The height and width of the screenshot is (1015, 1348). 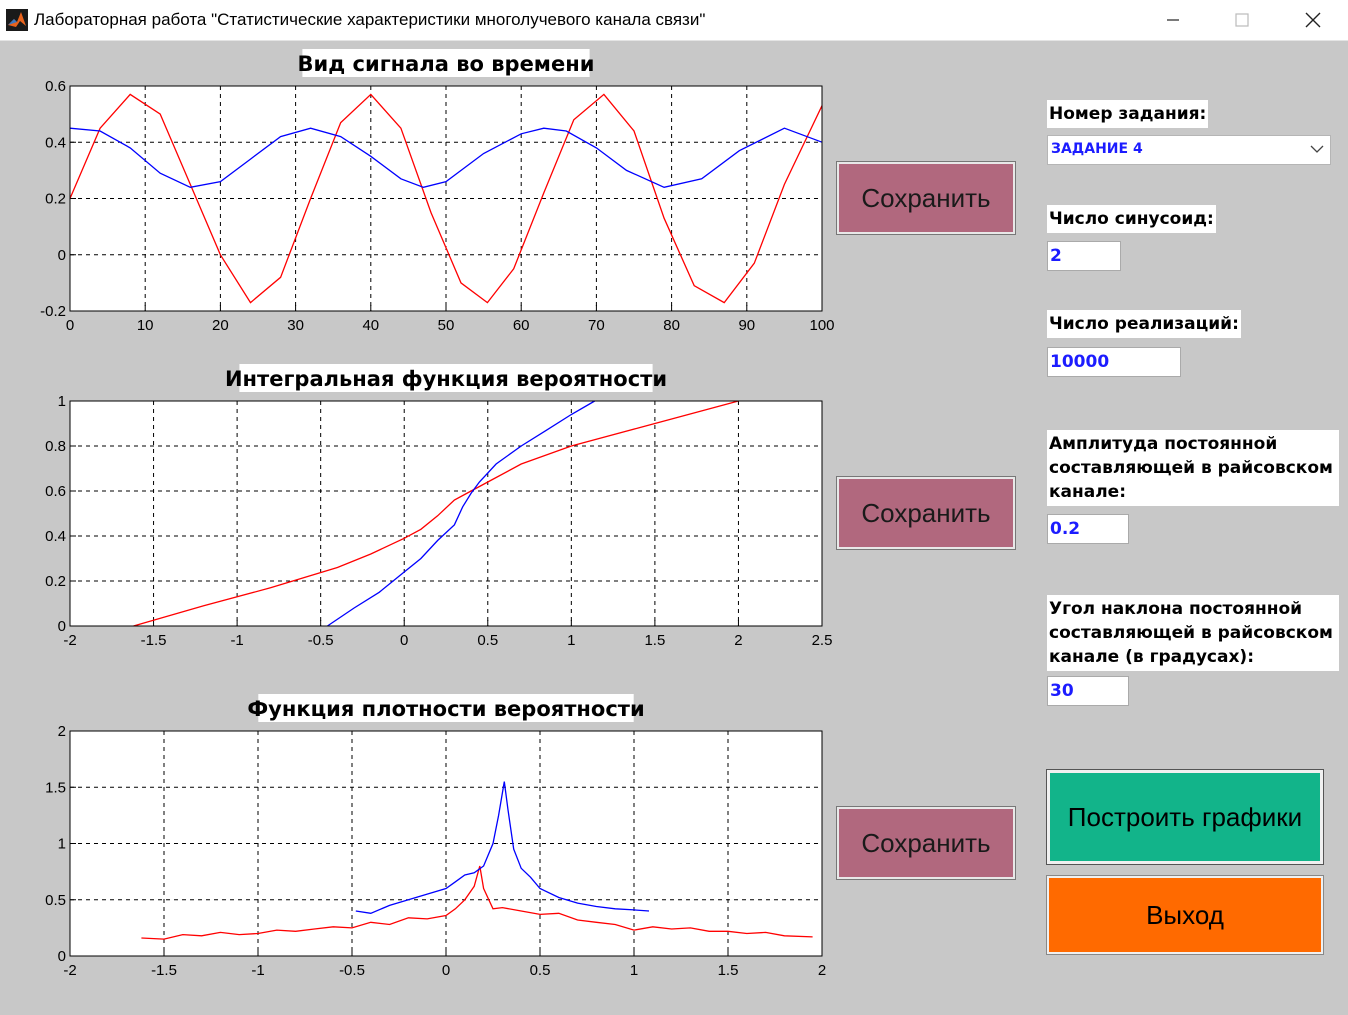 I want to click on task-label: Номер задания:, so click(x=1128, y=114).